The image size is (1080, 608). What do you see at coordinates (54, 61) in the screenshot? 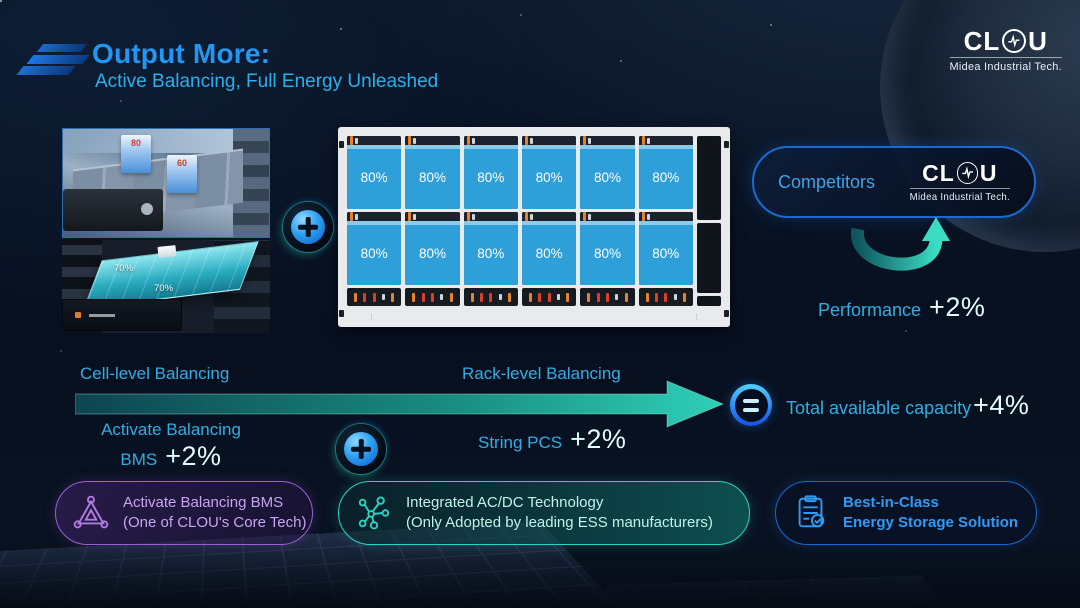
I see `flag-icon` at bounding box center [54, 61].